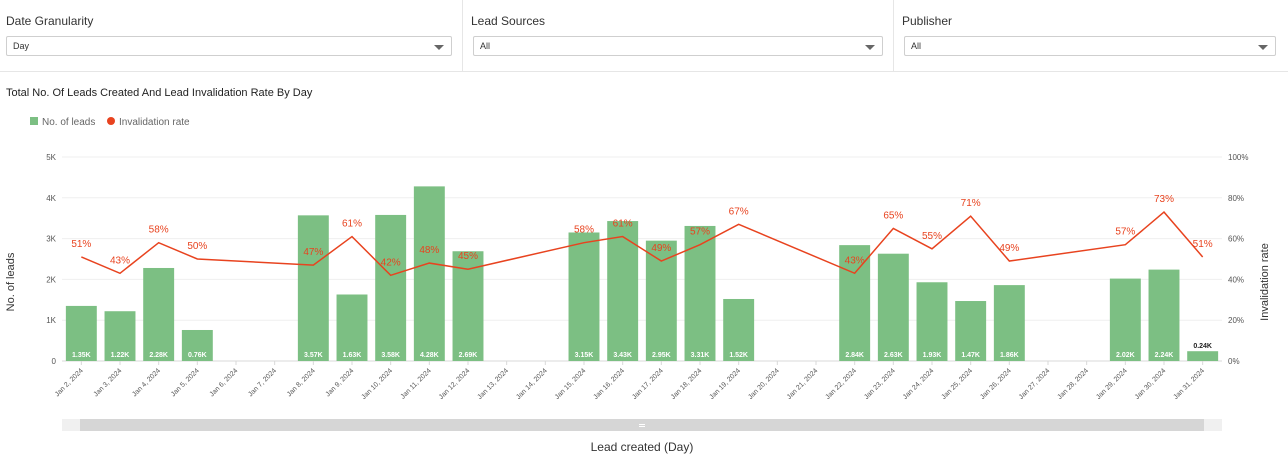 Image resolution: width=1288 pixels, height=455 pixels. I want to click on bar-value-label: 2.28K, so click(158, 355).